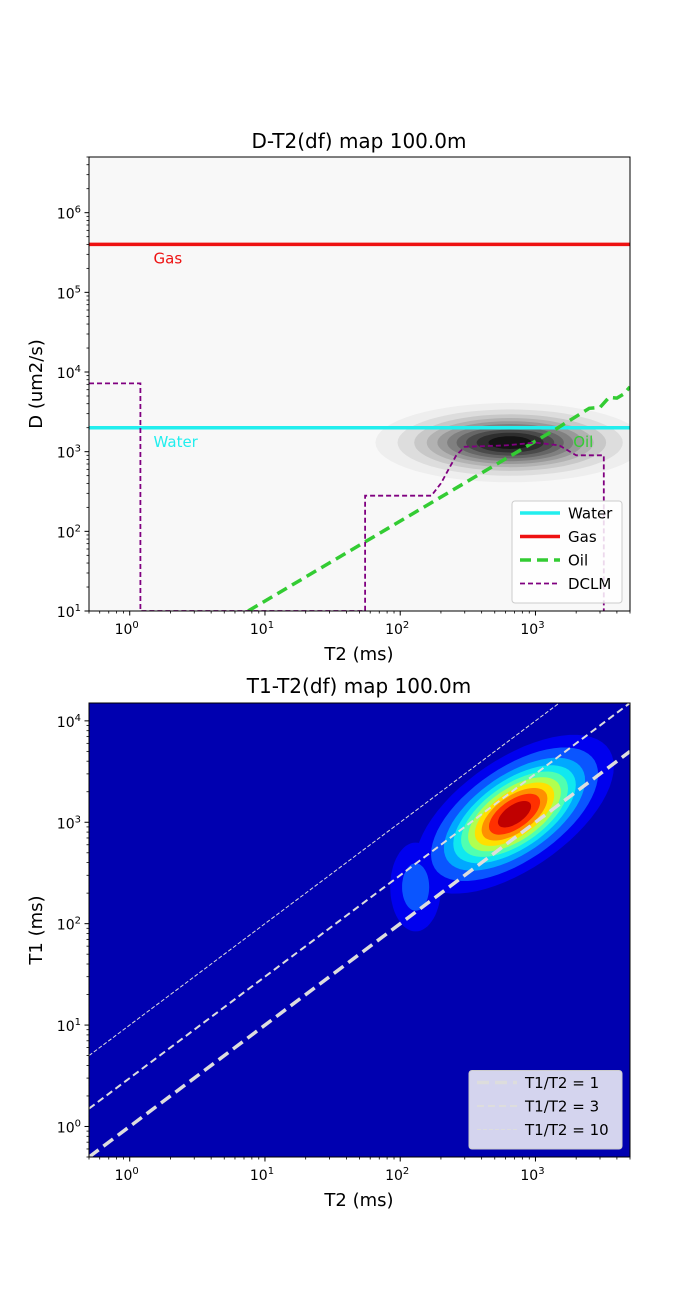  What do you see at coordinates (359, 1170) in the screenshot?
I see `t1-t2-x-ticks: 100 101 102 103` at bounding box center [359, 1170].